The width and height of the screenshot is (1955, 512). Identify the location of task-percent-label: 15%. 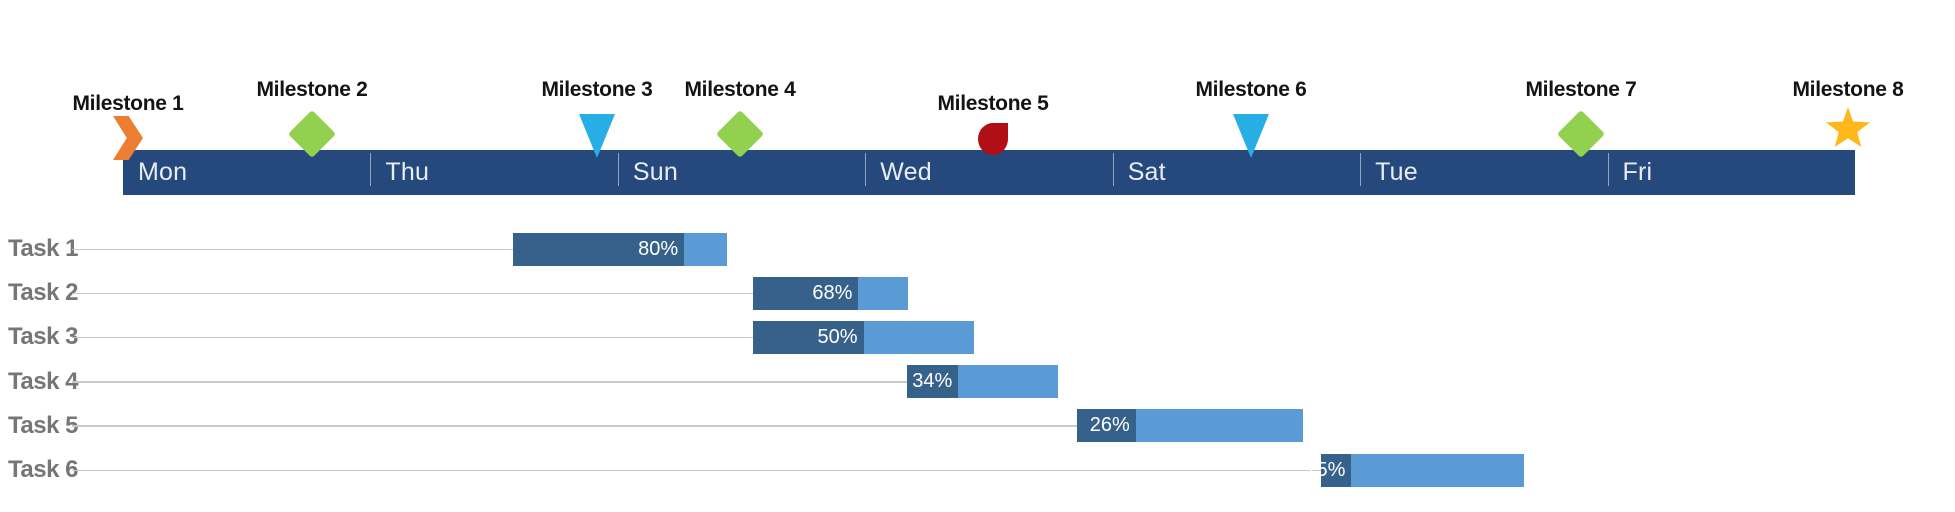
(1325, 469).